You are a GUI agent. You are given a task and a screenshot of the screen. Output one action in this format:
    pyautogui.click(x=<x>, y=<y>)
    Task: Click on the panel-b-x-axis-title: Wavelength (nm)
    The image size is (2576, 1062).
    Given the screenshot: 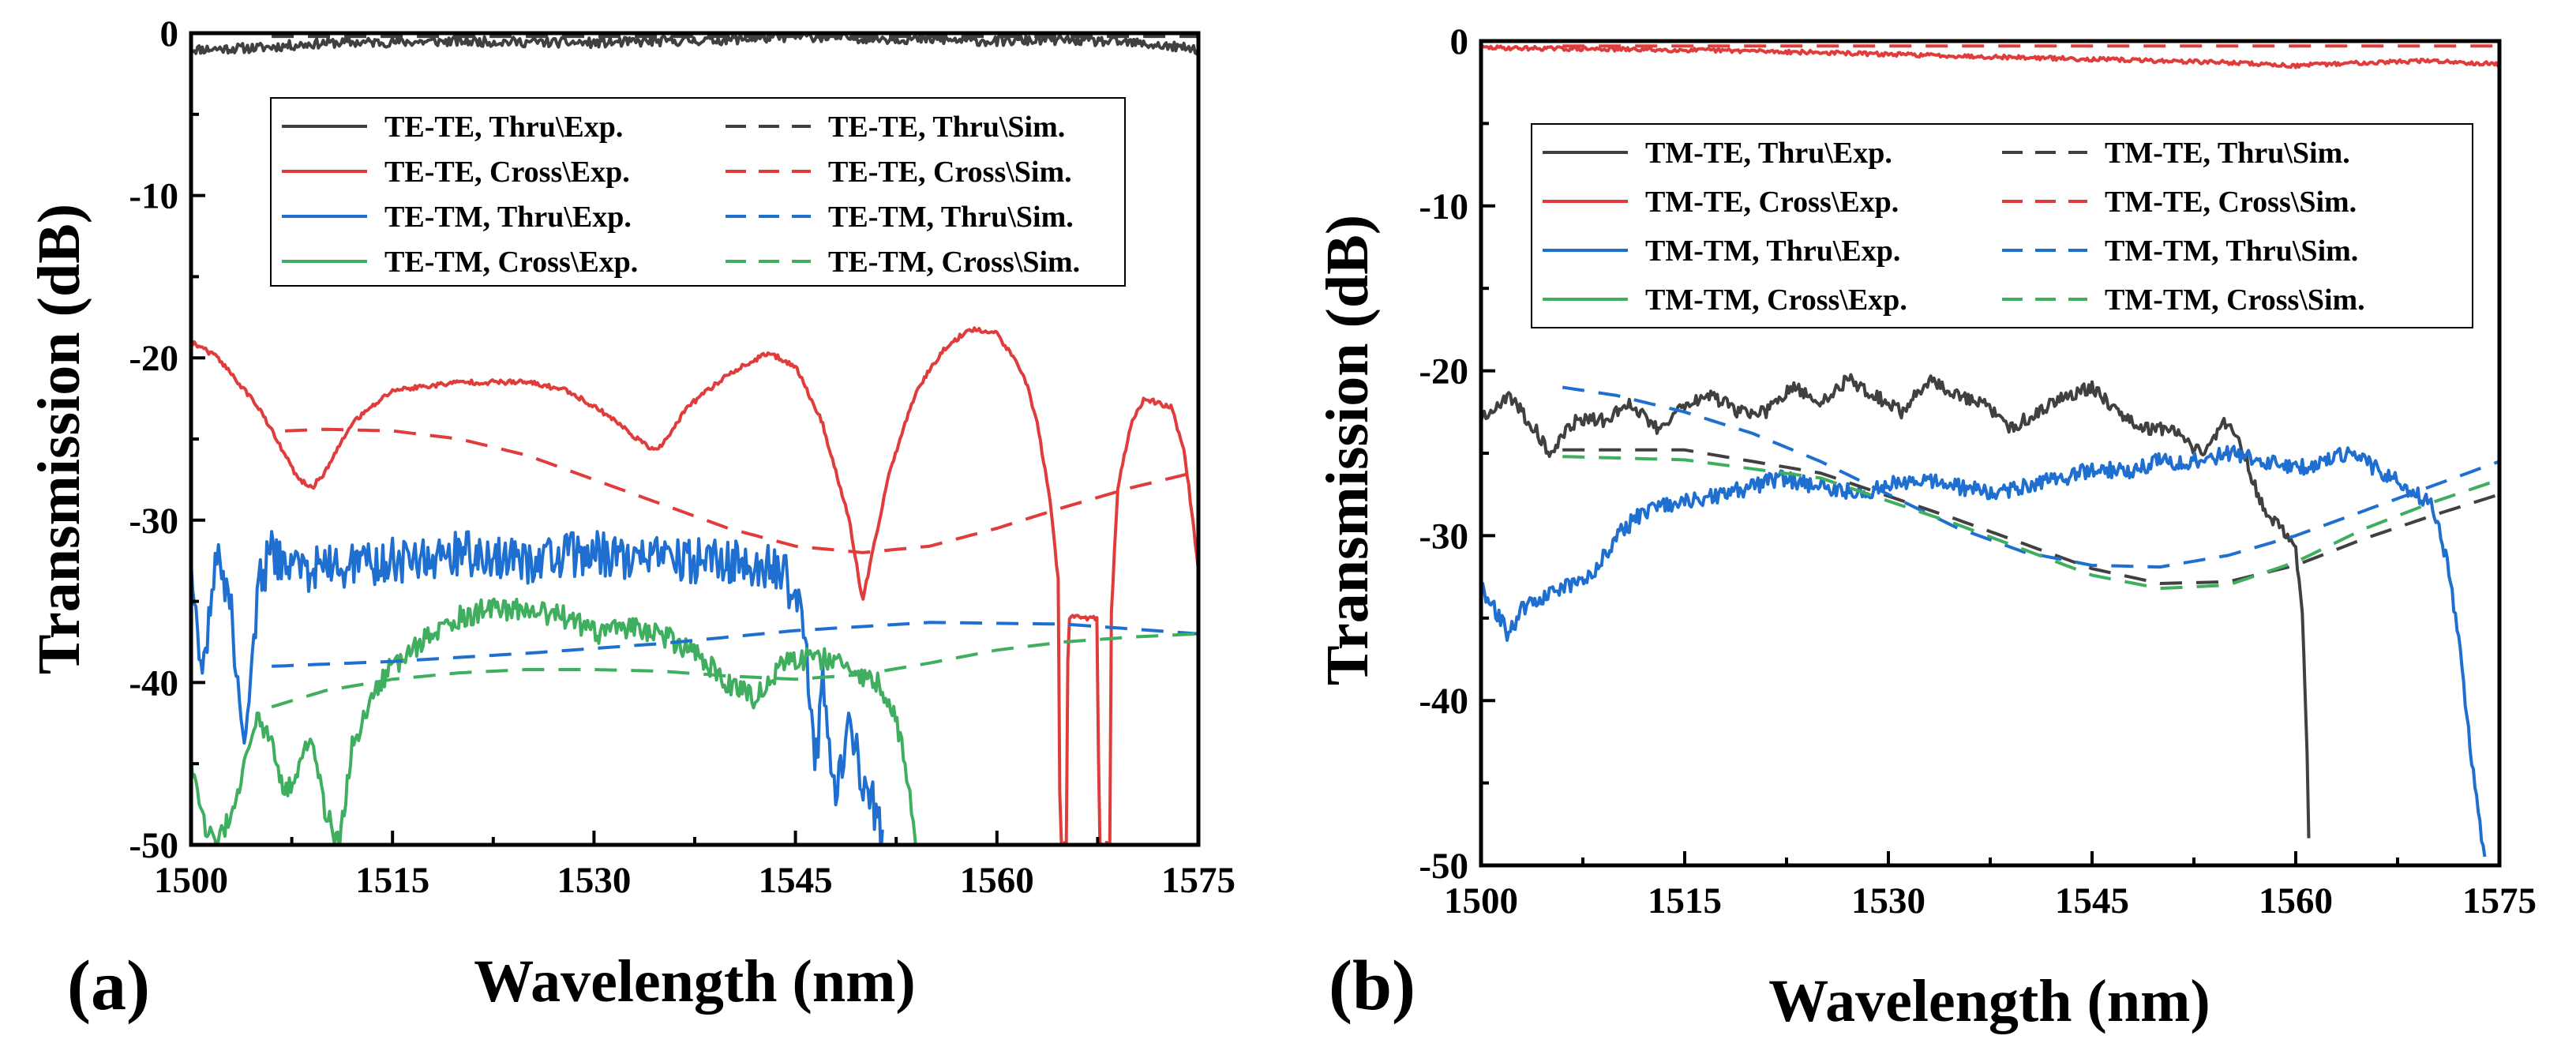 What is the action you would take?
    pyautogui.click(x=1989, y=1001)
    